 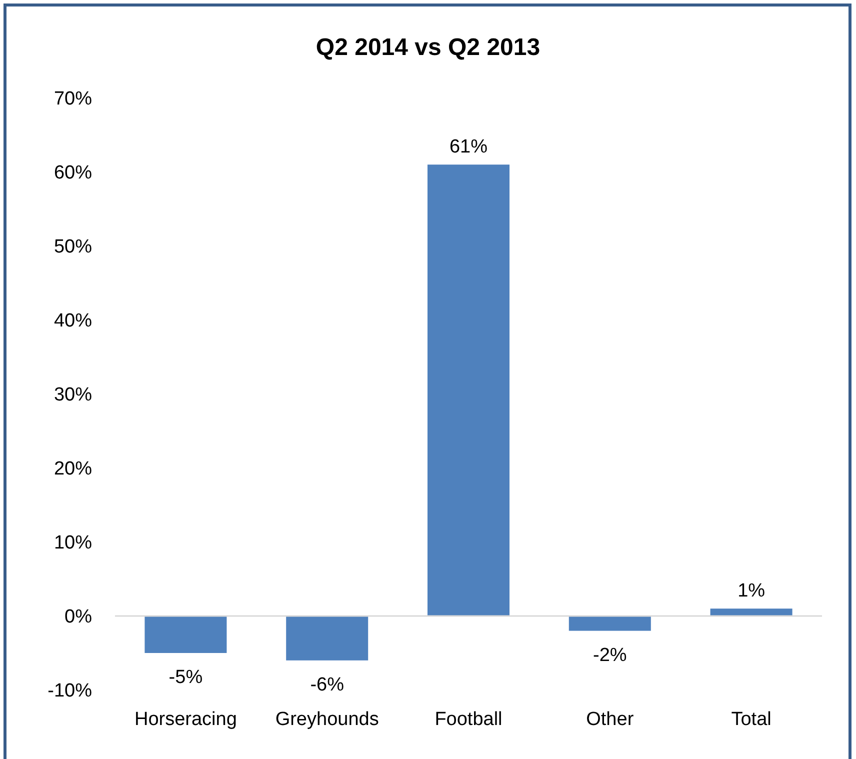 I want to click on x-tick-label: Horseracing, so click(x=185, y=719).